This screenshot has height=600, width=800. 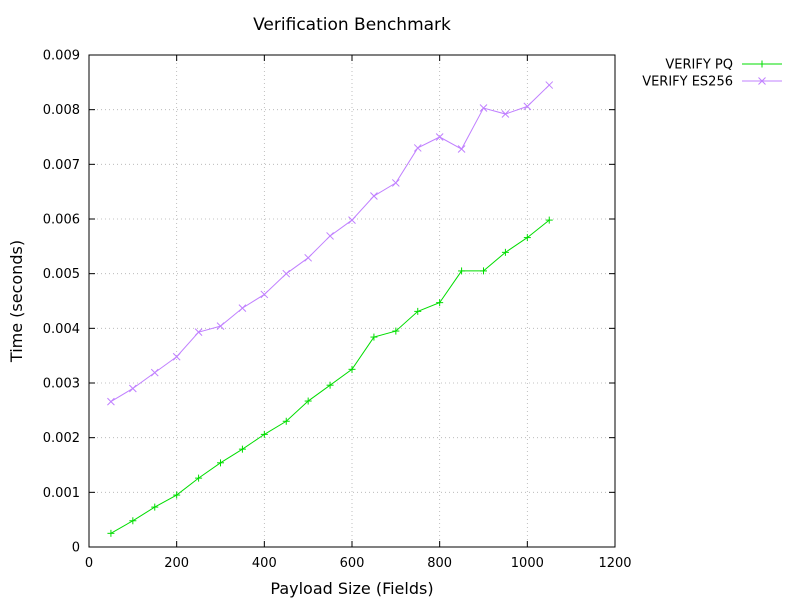 I want to click on legend-label: VERIFY ES256, so click(x=687, y=82).